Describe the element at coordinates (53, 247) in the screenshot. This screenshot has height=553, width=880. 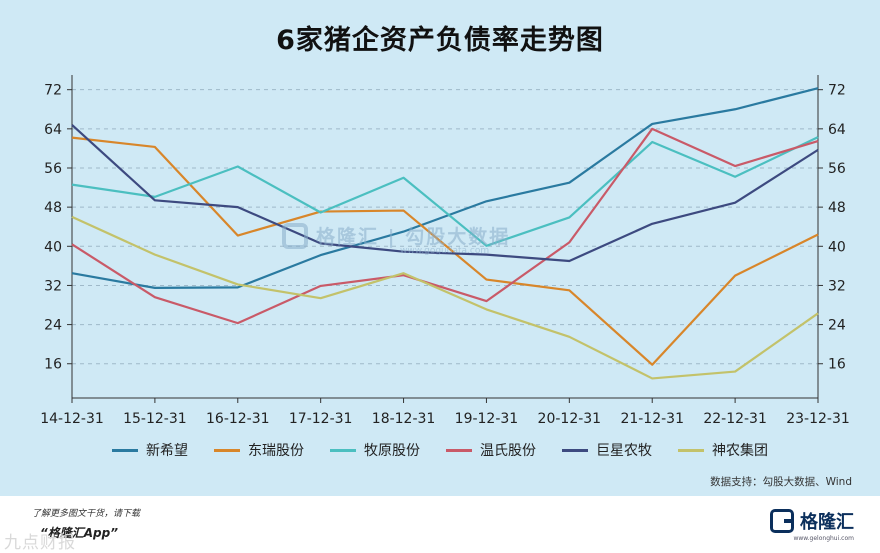
I see `y-tick-label: 40` at that location.